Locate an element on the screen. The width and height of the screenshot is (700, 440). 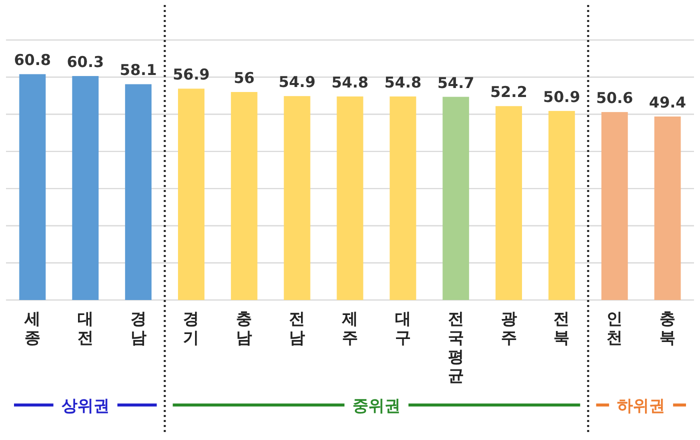
data-label: 54.9 is located at coordinates (297, 82).